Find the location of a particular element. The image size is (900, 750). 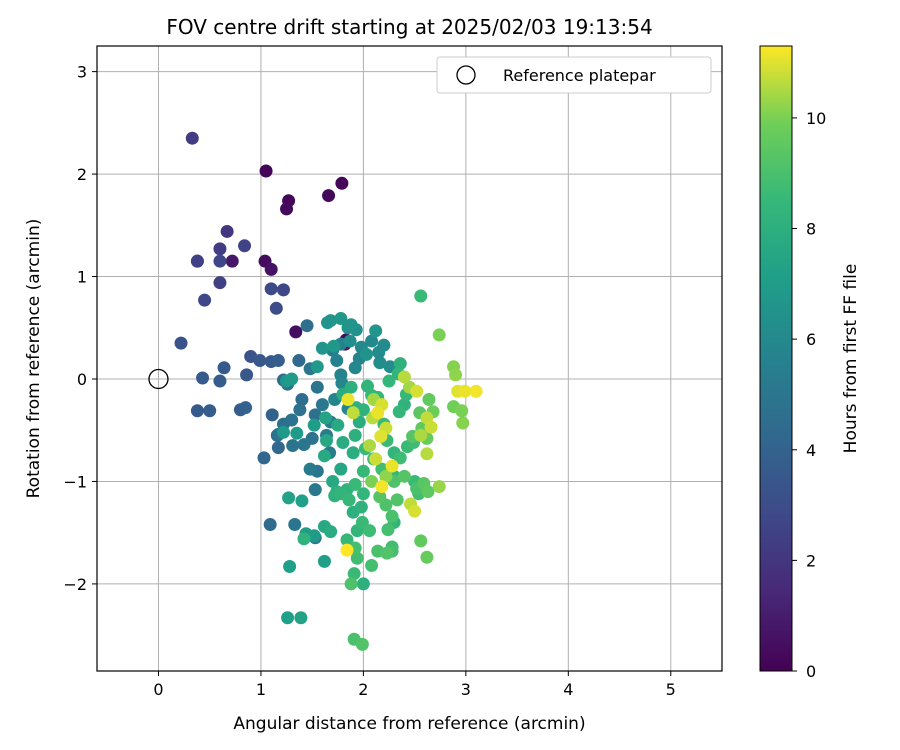

colorbar-tick-label: 4 is located at coordinates (811, 450).